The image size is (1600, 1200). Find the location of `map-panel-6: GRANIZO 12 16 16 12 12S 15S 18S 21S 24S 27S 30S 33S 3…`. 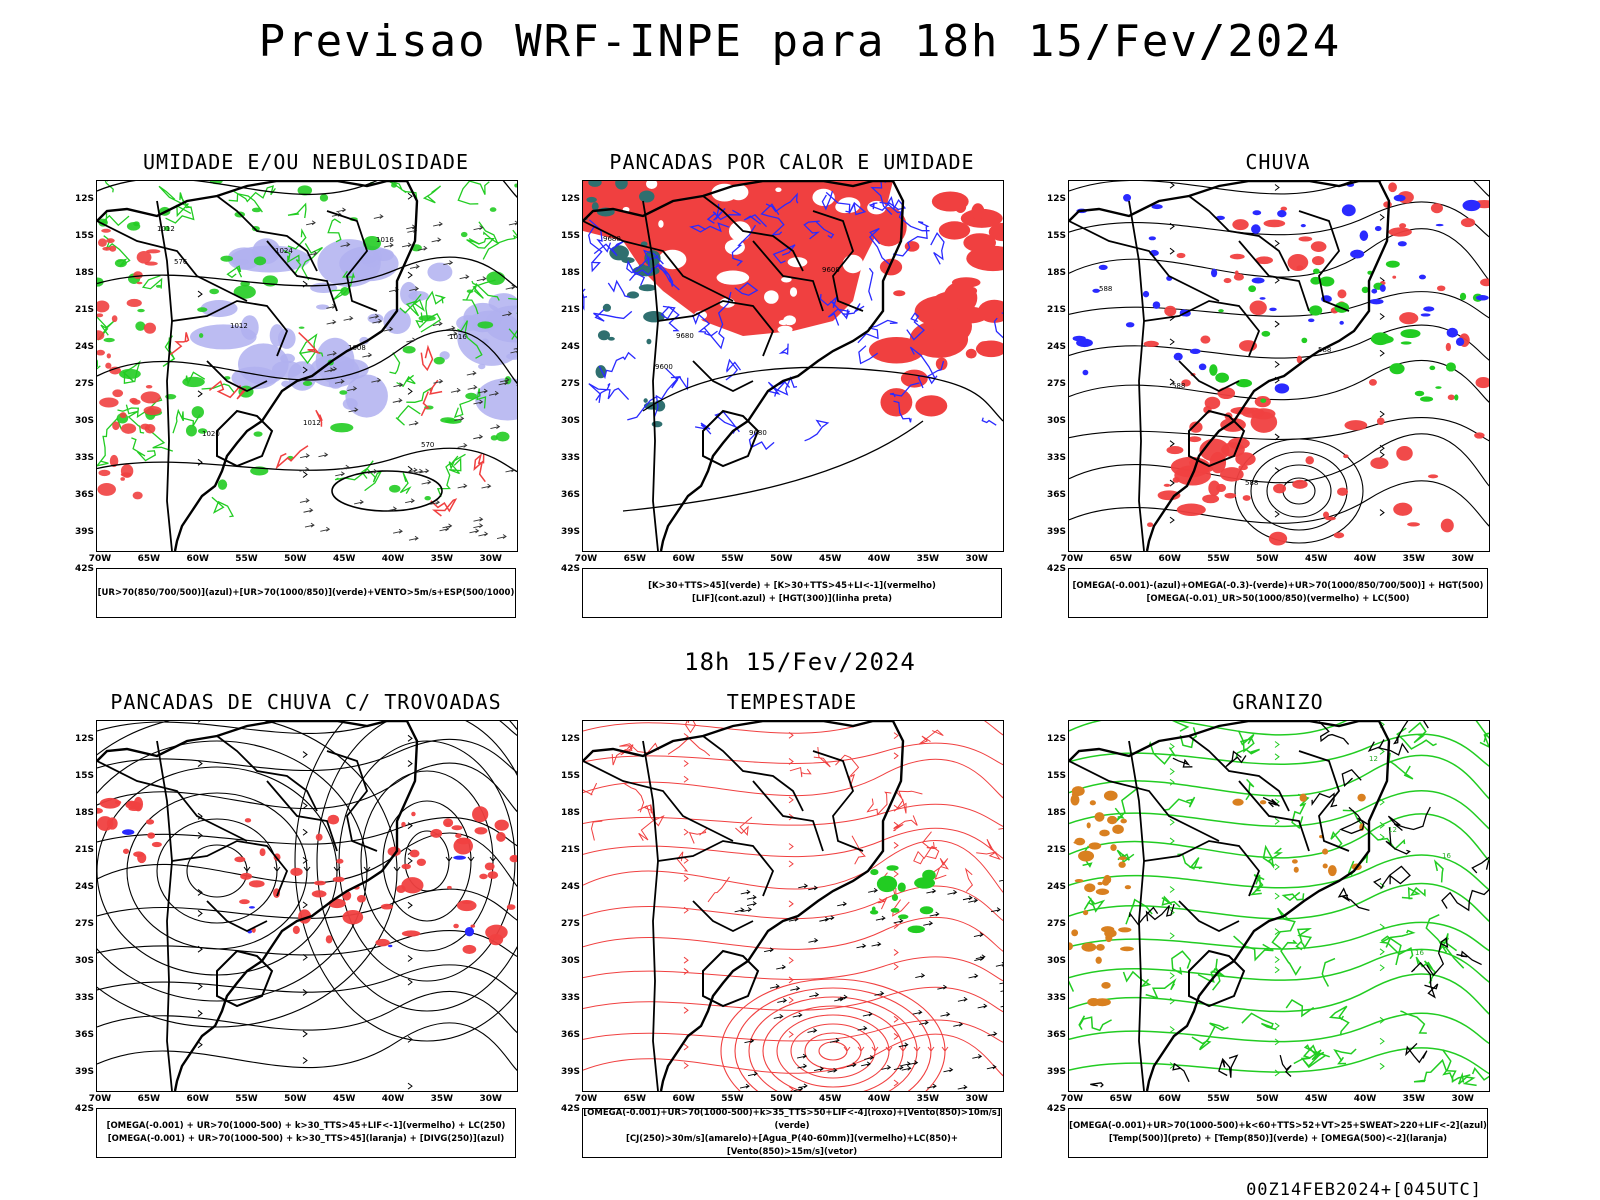

map-panel-6: GRANIZO 12 16 16 12 12S 15S 18S 21S 24S 27S 30S 33S 3… is located at coordinates (1272, 930).